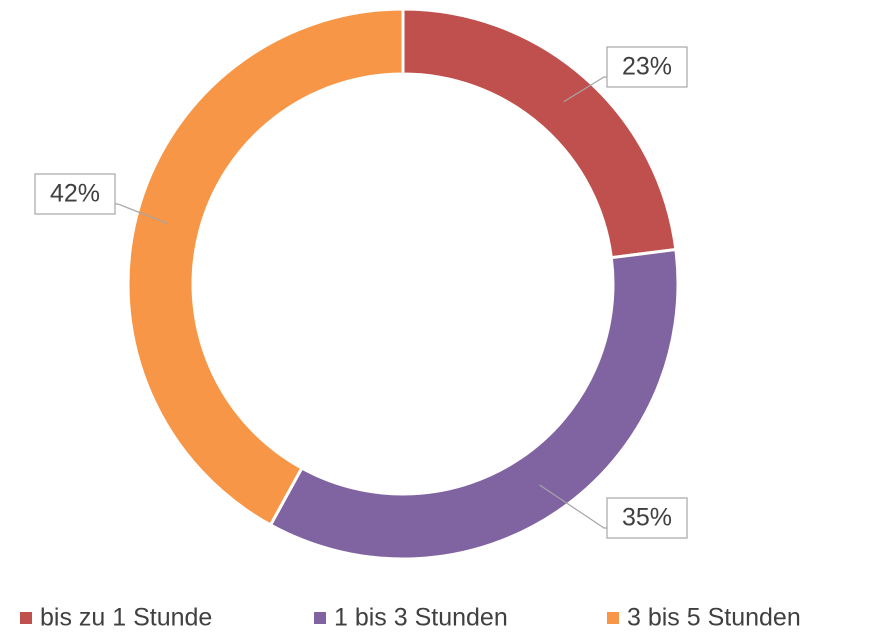 This screenshot has width=876, height=636. I want to click on data-label: 23%, so click(647, 67).